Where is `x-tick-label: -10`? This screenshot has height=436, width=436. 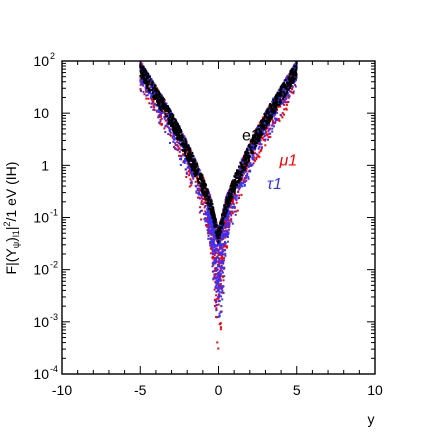
x-tick-label: -10 is located at coordinates (62, 390).